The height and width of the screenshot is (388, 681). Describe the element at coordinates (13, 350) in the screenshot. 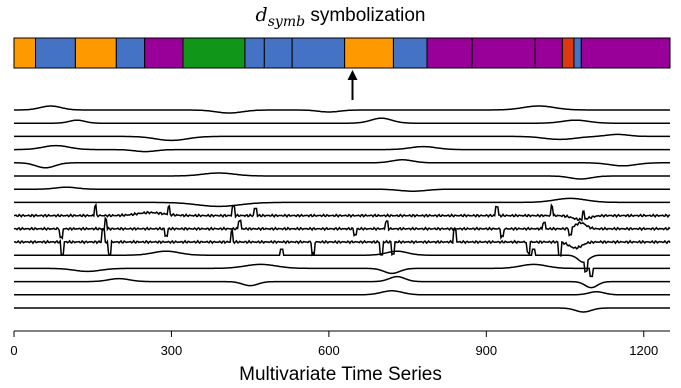

I see `x-tick-label: 0` at that location.